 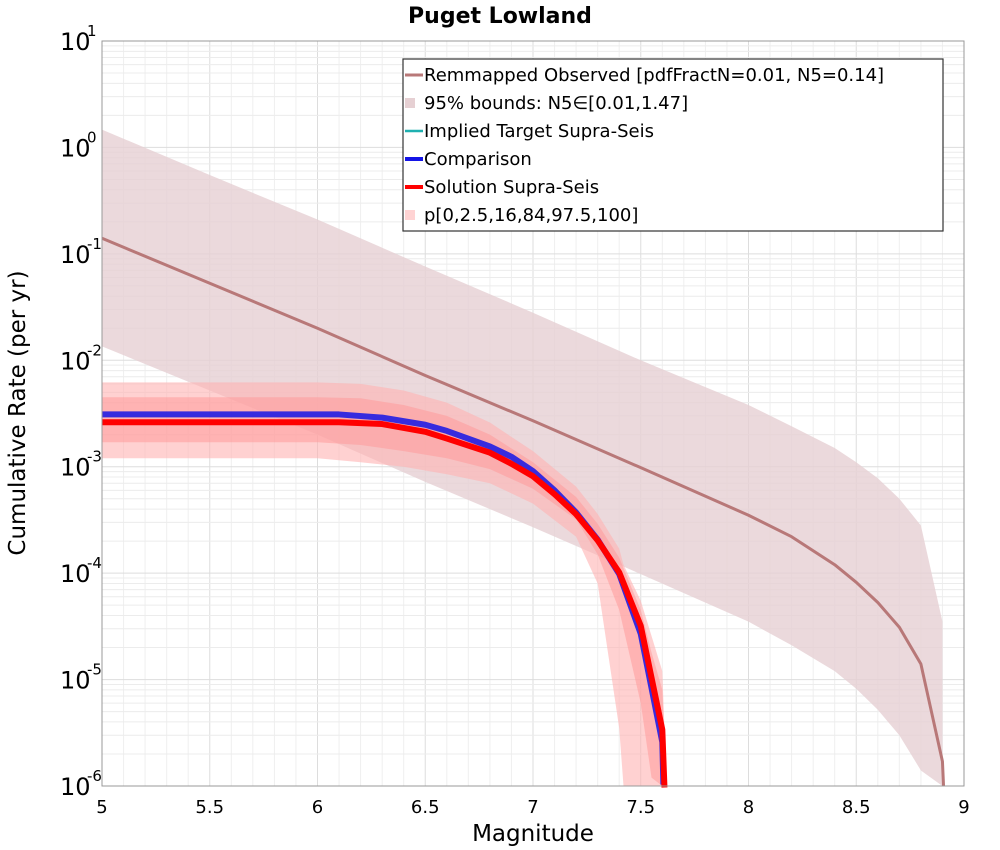 What do you see at coordinates (748, 807) in the screenshot?
I see `x-tick-label: 8` at bounding box center [748, 807].